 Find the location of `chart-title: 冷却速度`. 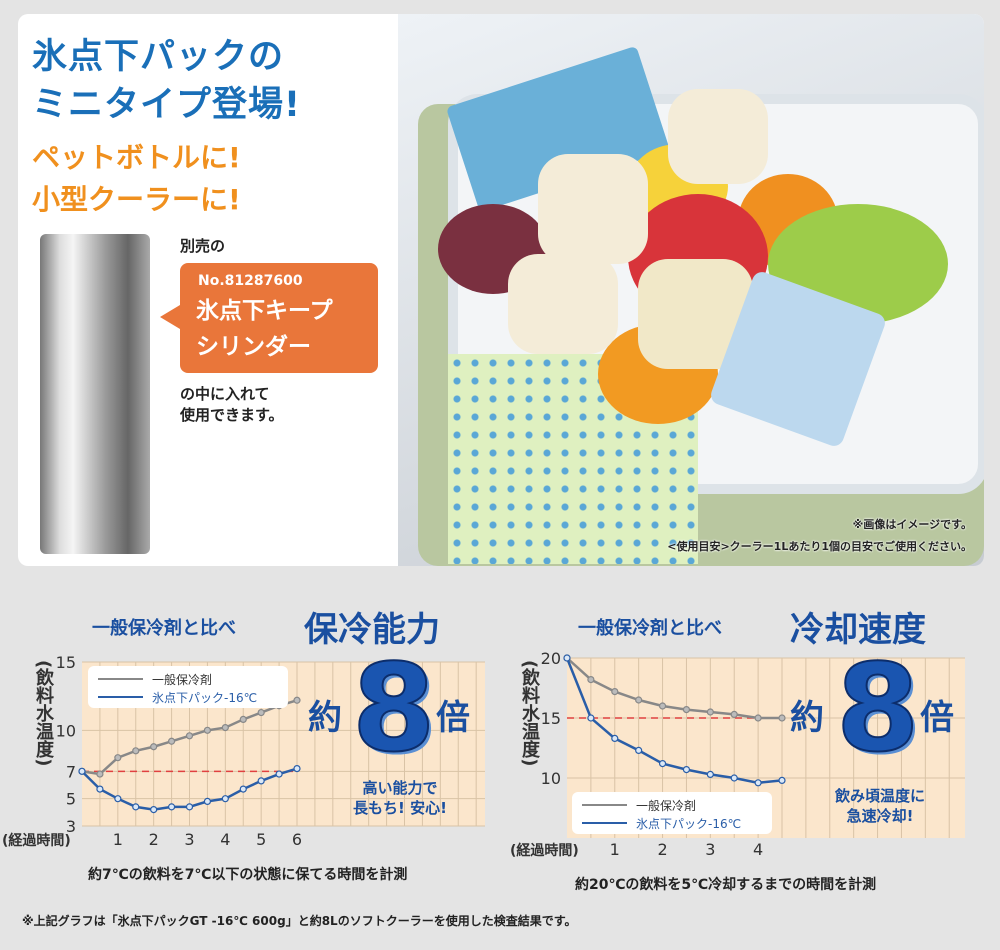

chart-title: 冷却速度 is located at coordinates (858, 630).